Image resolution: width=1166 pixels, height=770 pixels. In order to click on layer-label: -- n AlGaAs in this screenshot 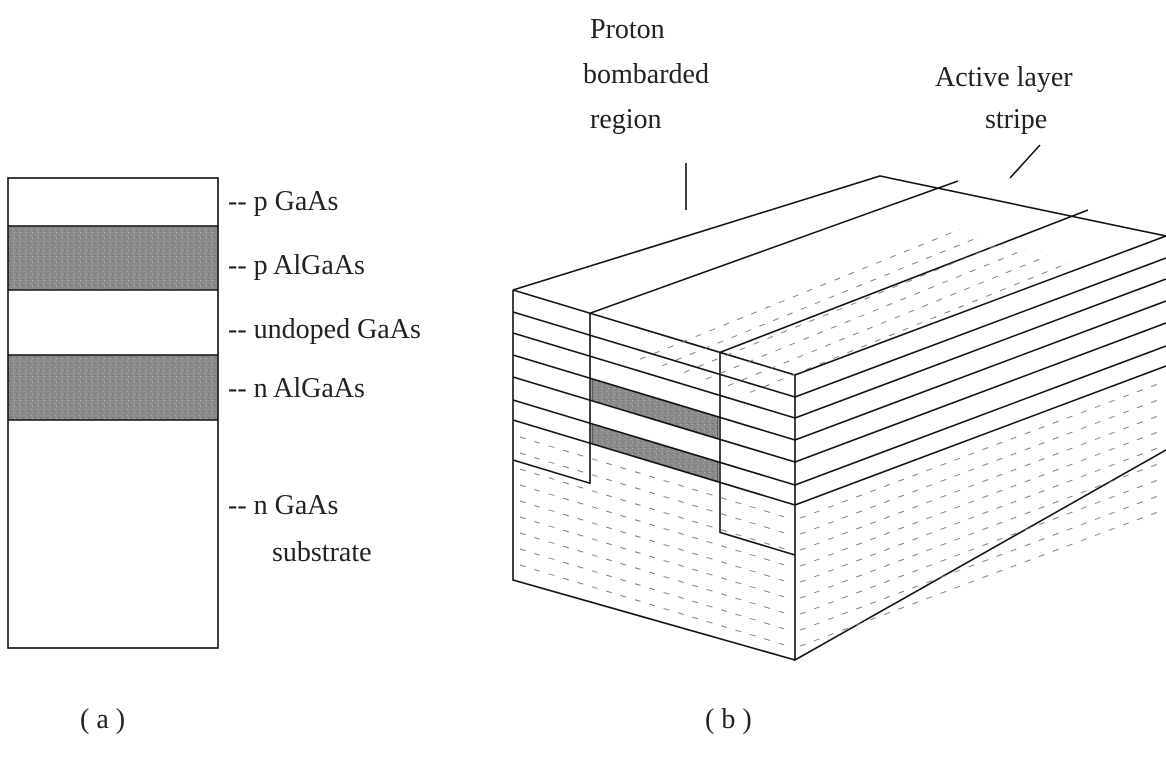, I will do `click(296, 388)`.